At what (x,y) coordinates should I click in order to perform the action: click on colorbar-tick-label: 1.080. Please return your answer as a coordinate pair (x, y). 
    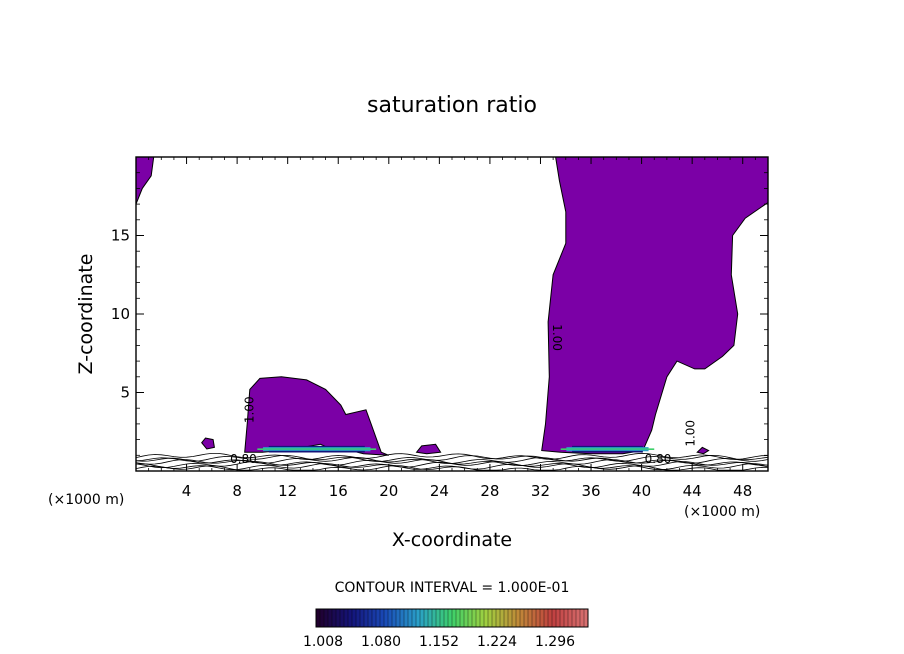
    Looking at the image, I should click on (381, 642).